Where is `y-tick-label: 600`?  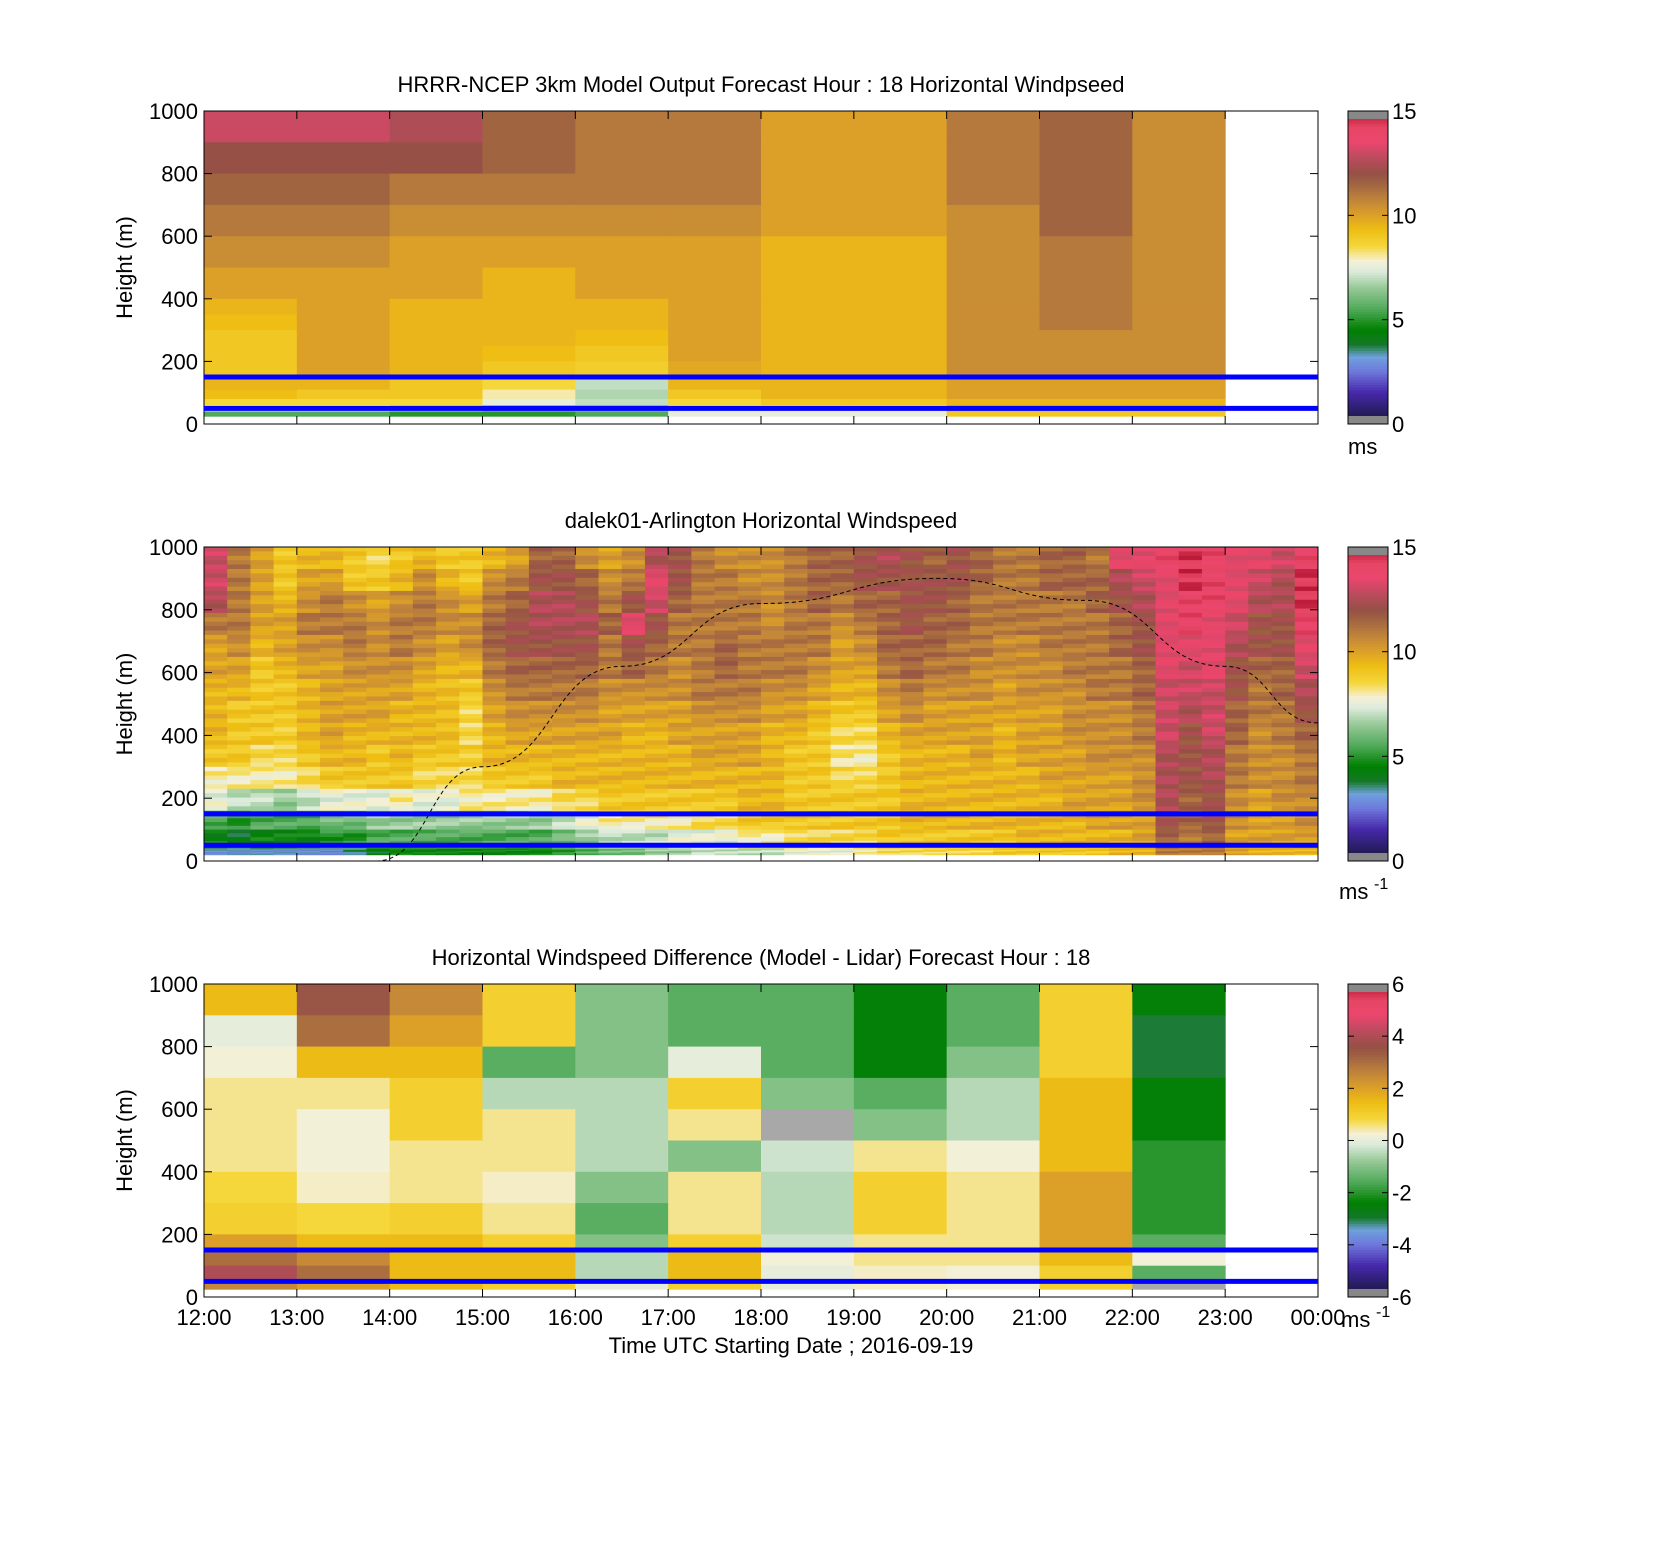
y-tick-label: 600 is located at coordinates (179, 1109).